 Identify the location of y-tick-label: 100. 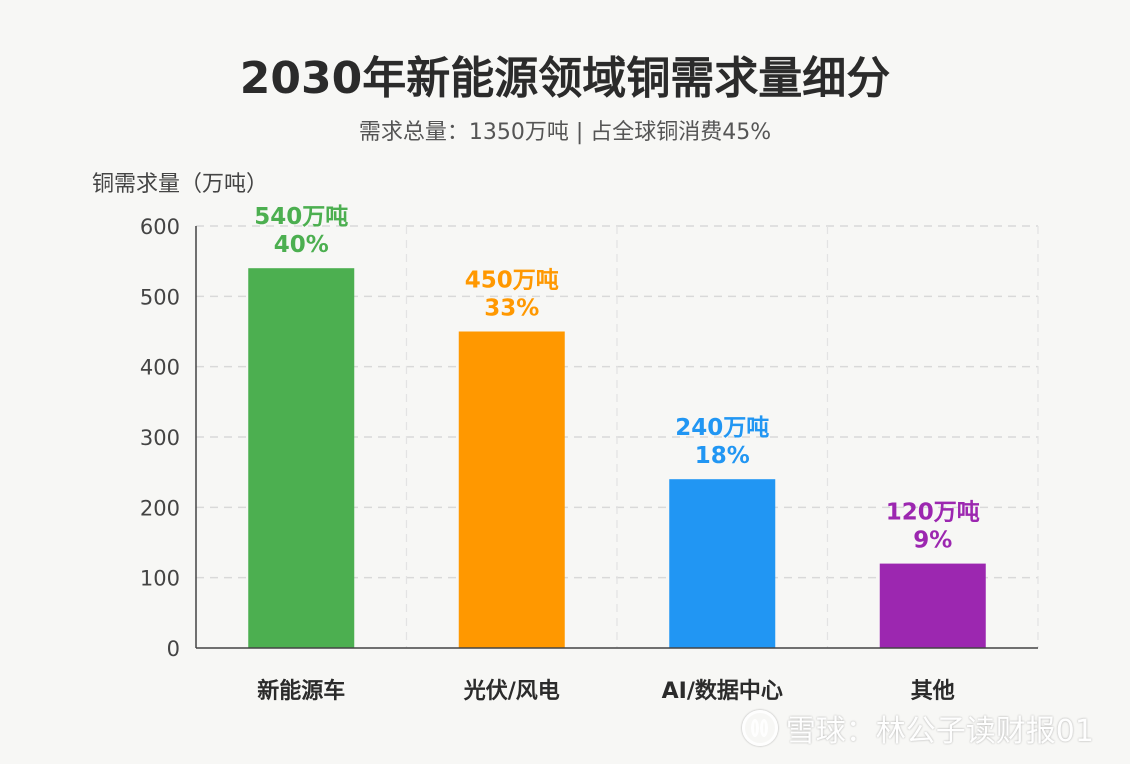
(160, 579).